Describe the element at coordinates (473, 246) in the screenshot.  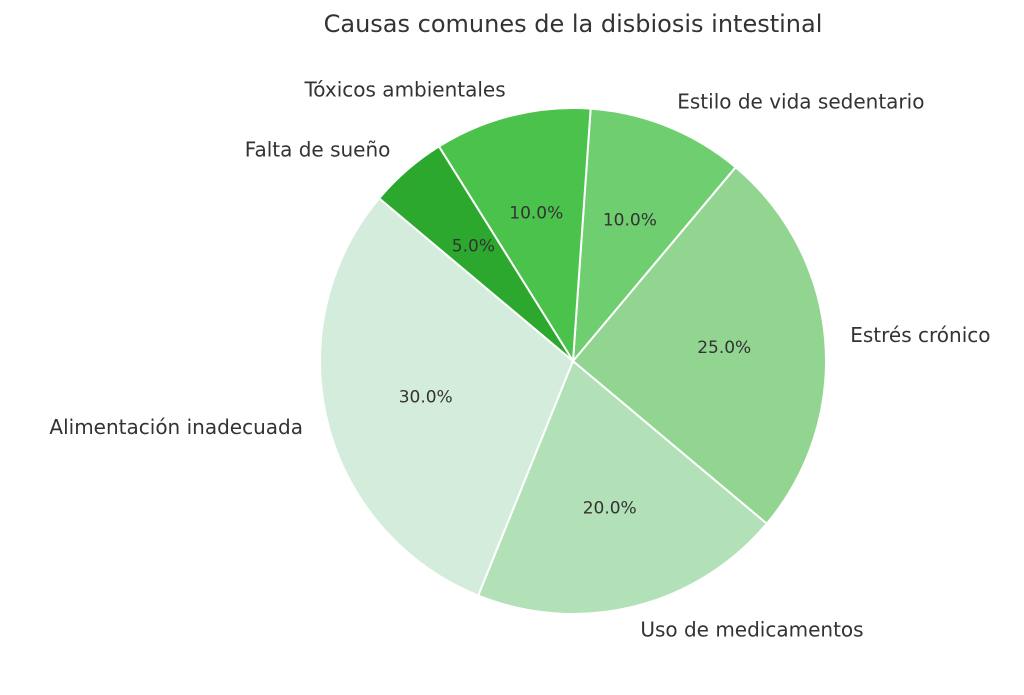
I see `value-label: 5.0%` at that location.